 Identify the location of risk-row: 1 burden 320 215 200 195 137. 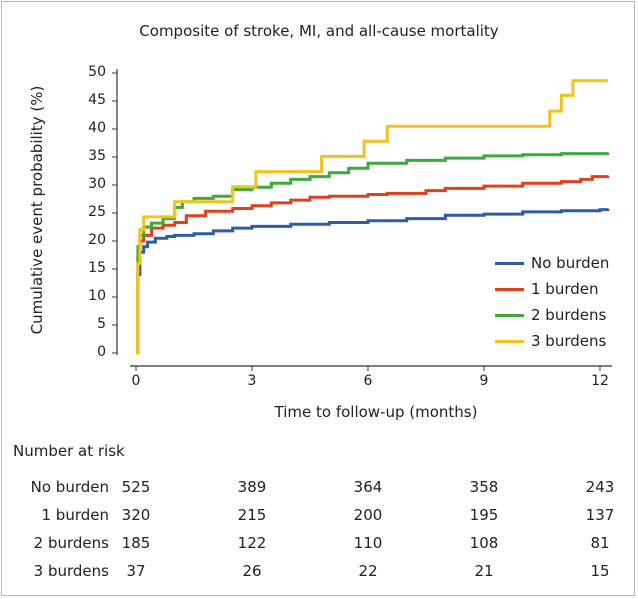
(319, 517).